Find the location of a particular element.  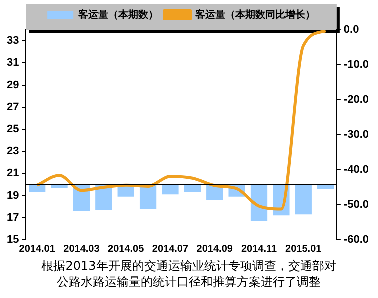

x-tick-label: 2014.11 is located at coordinates (259, 249).